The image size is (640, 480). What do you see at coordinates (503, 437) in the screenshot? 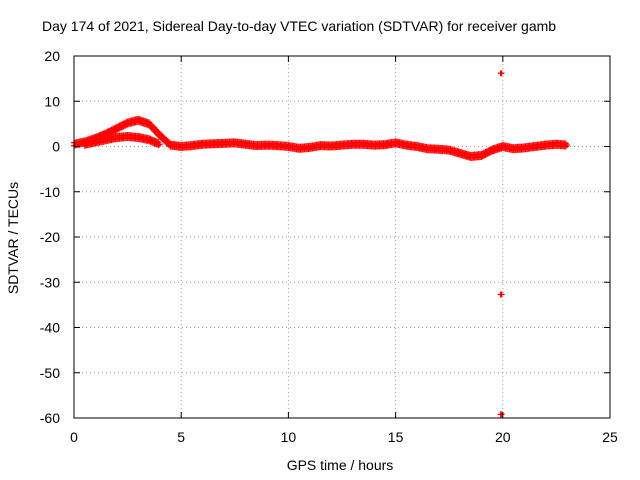
I see `x-tick-label: 20` at bounding box center [503, 437].